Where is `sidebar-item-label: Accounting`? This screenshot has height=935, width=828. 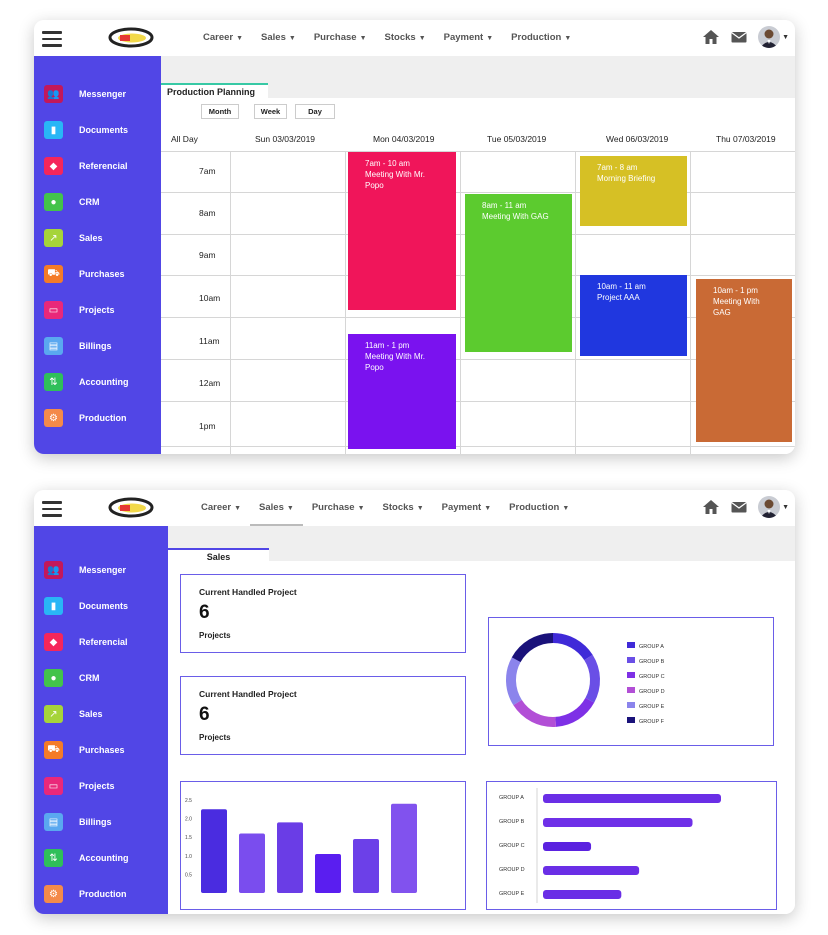
sidebar-item-label: Accounting is located at coordinates (104, 858).